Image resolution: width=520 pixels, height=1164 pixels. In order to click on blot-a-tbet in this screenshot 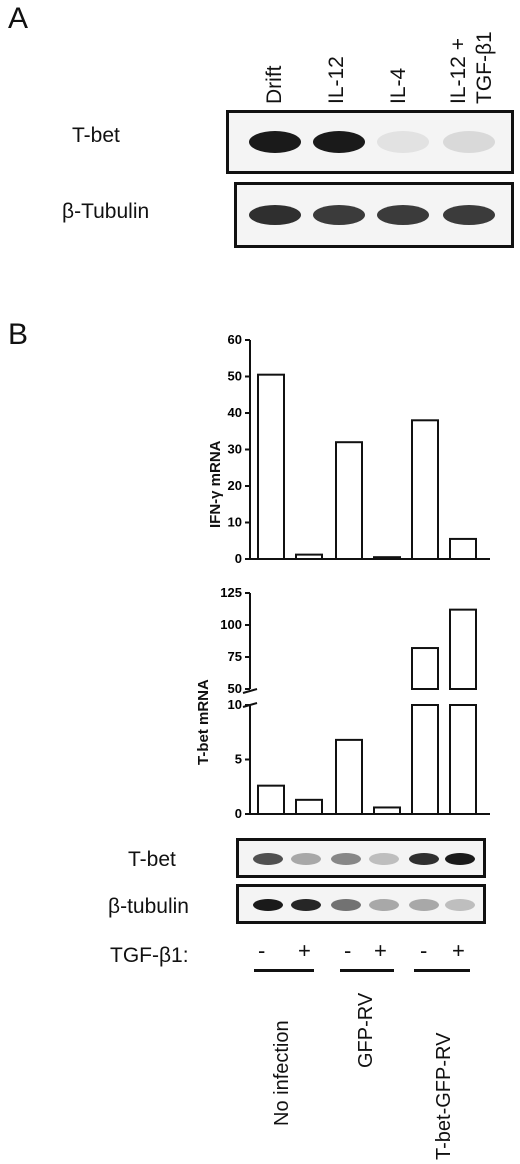, I will do `click(370, 142)`.